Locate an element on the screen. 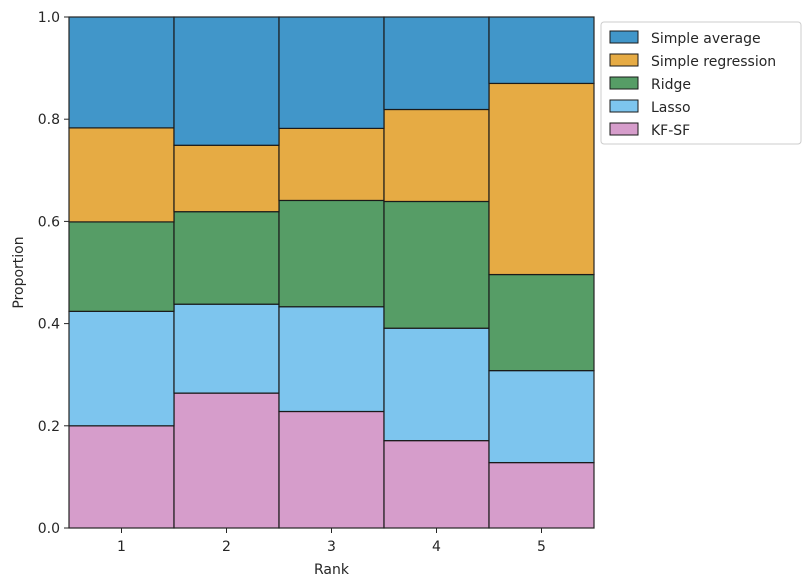 This screenshot has height=588, width=810. legend-entry-label: Simple regression is located at coordinates (713, 62).